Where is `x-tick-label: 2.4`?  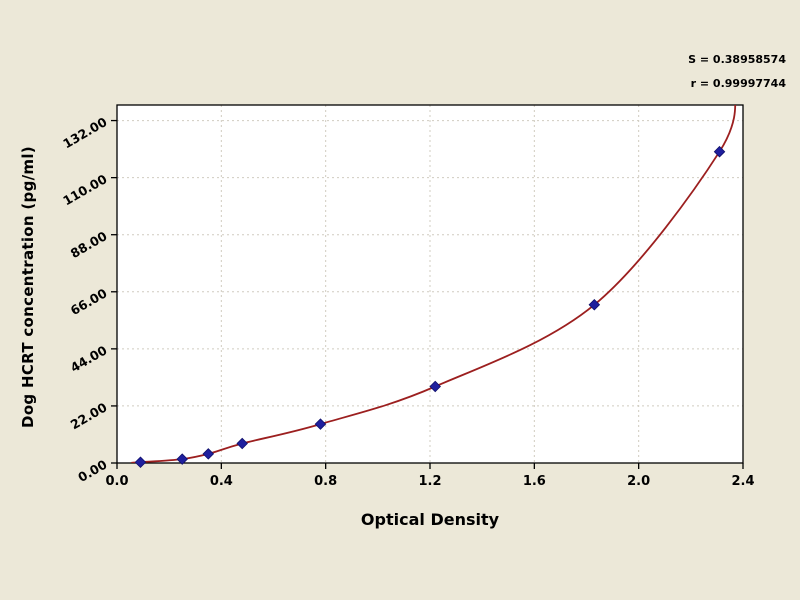
x-tick-label: 2.4 is located at coordinates (742, 481).